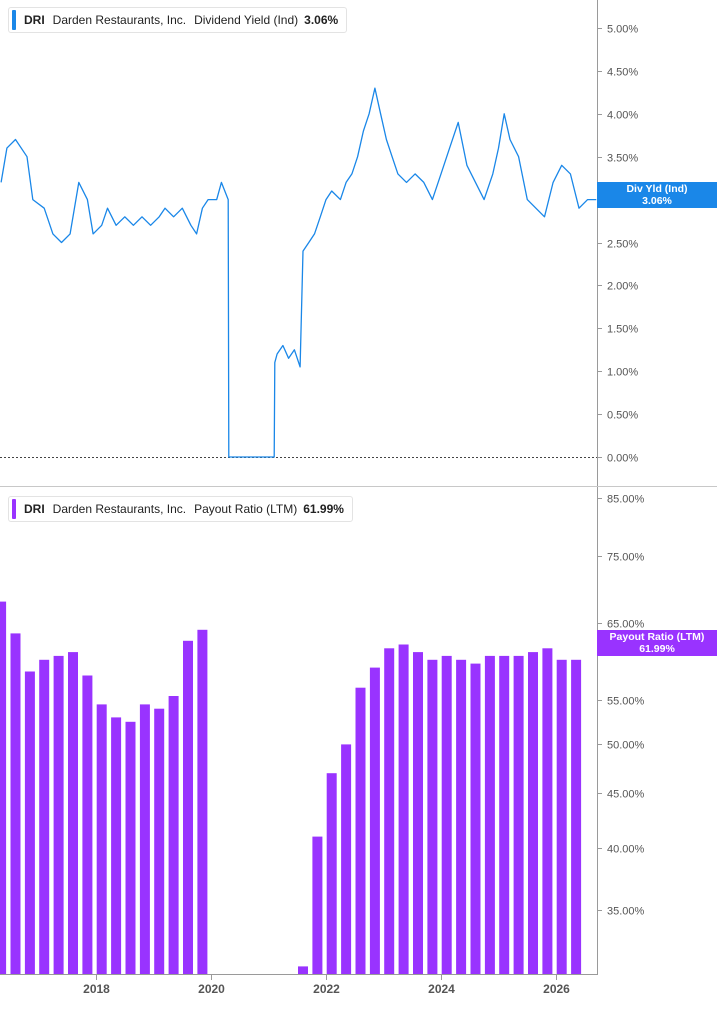 This screenshot has height=1010, width=717. Describe the element at coordinates (626, 912) in the screenshot. I see `bottom-y-tick-label: 35.00%` at that location.